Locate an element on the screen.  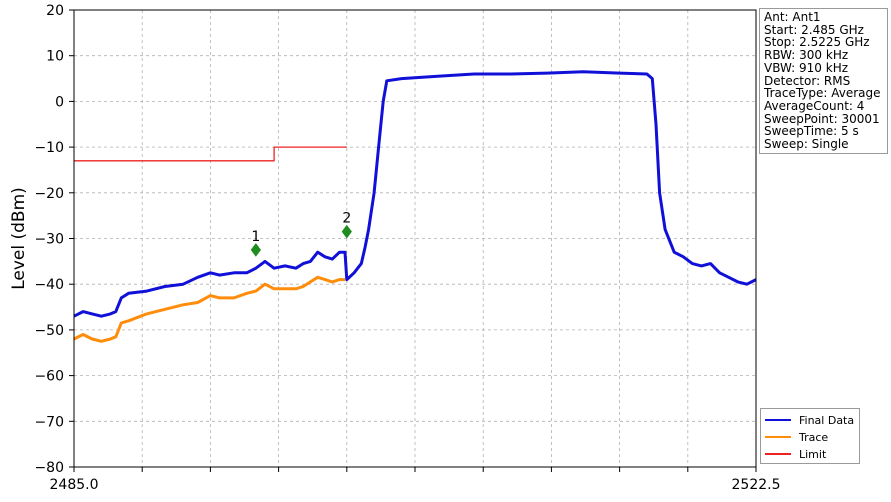
info-line: RBW: 300 kHz is located at coordinates (806, 55).